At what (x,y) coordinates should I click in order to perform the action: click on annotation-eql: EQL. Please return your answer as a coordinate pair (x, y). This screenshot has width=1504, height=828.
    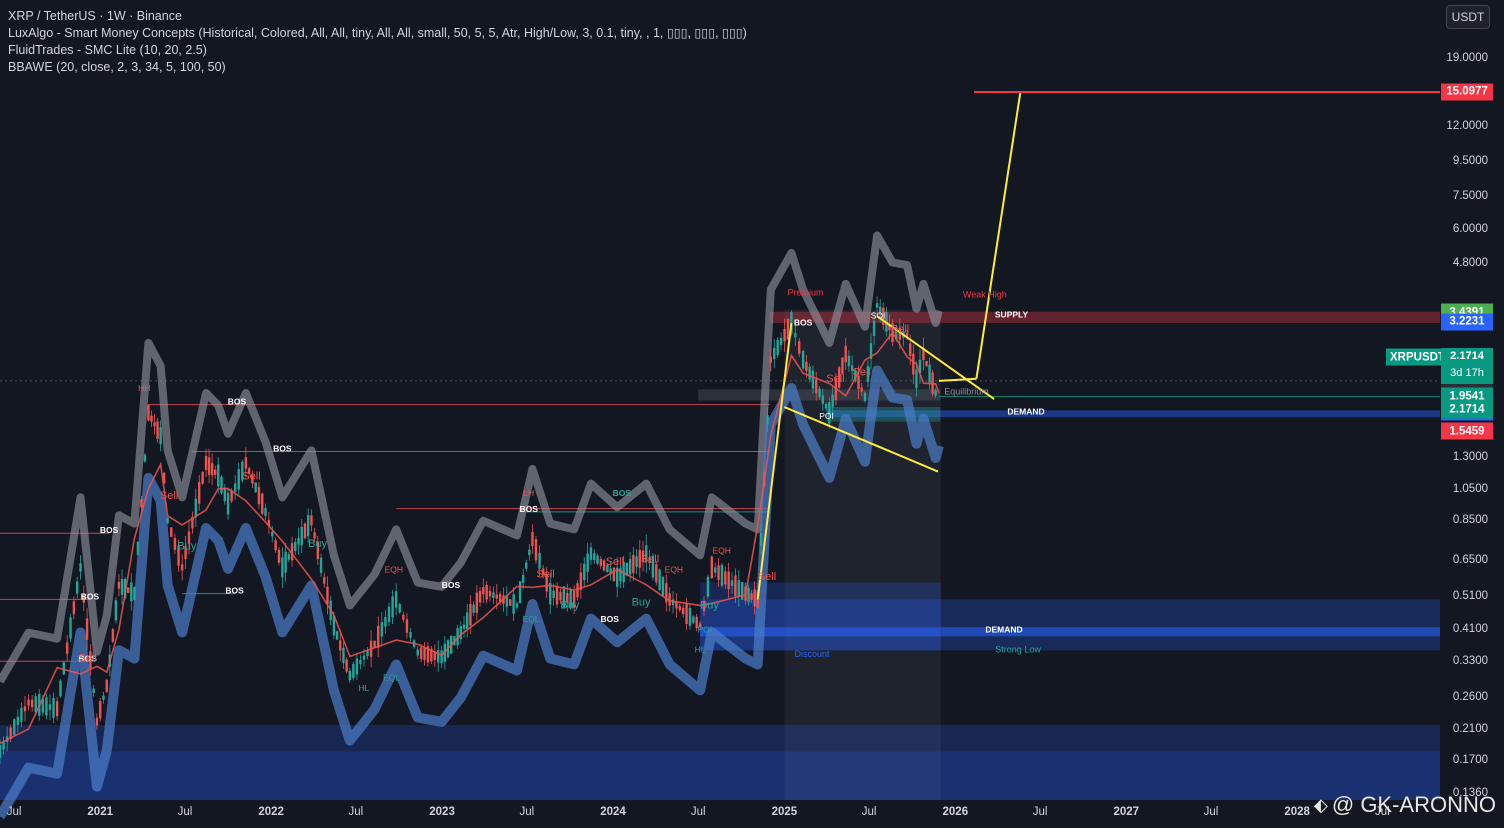
    Looking at the image, I should click on (391, 678).